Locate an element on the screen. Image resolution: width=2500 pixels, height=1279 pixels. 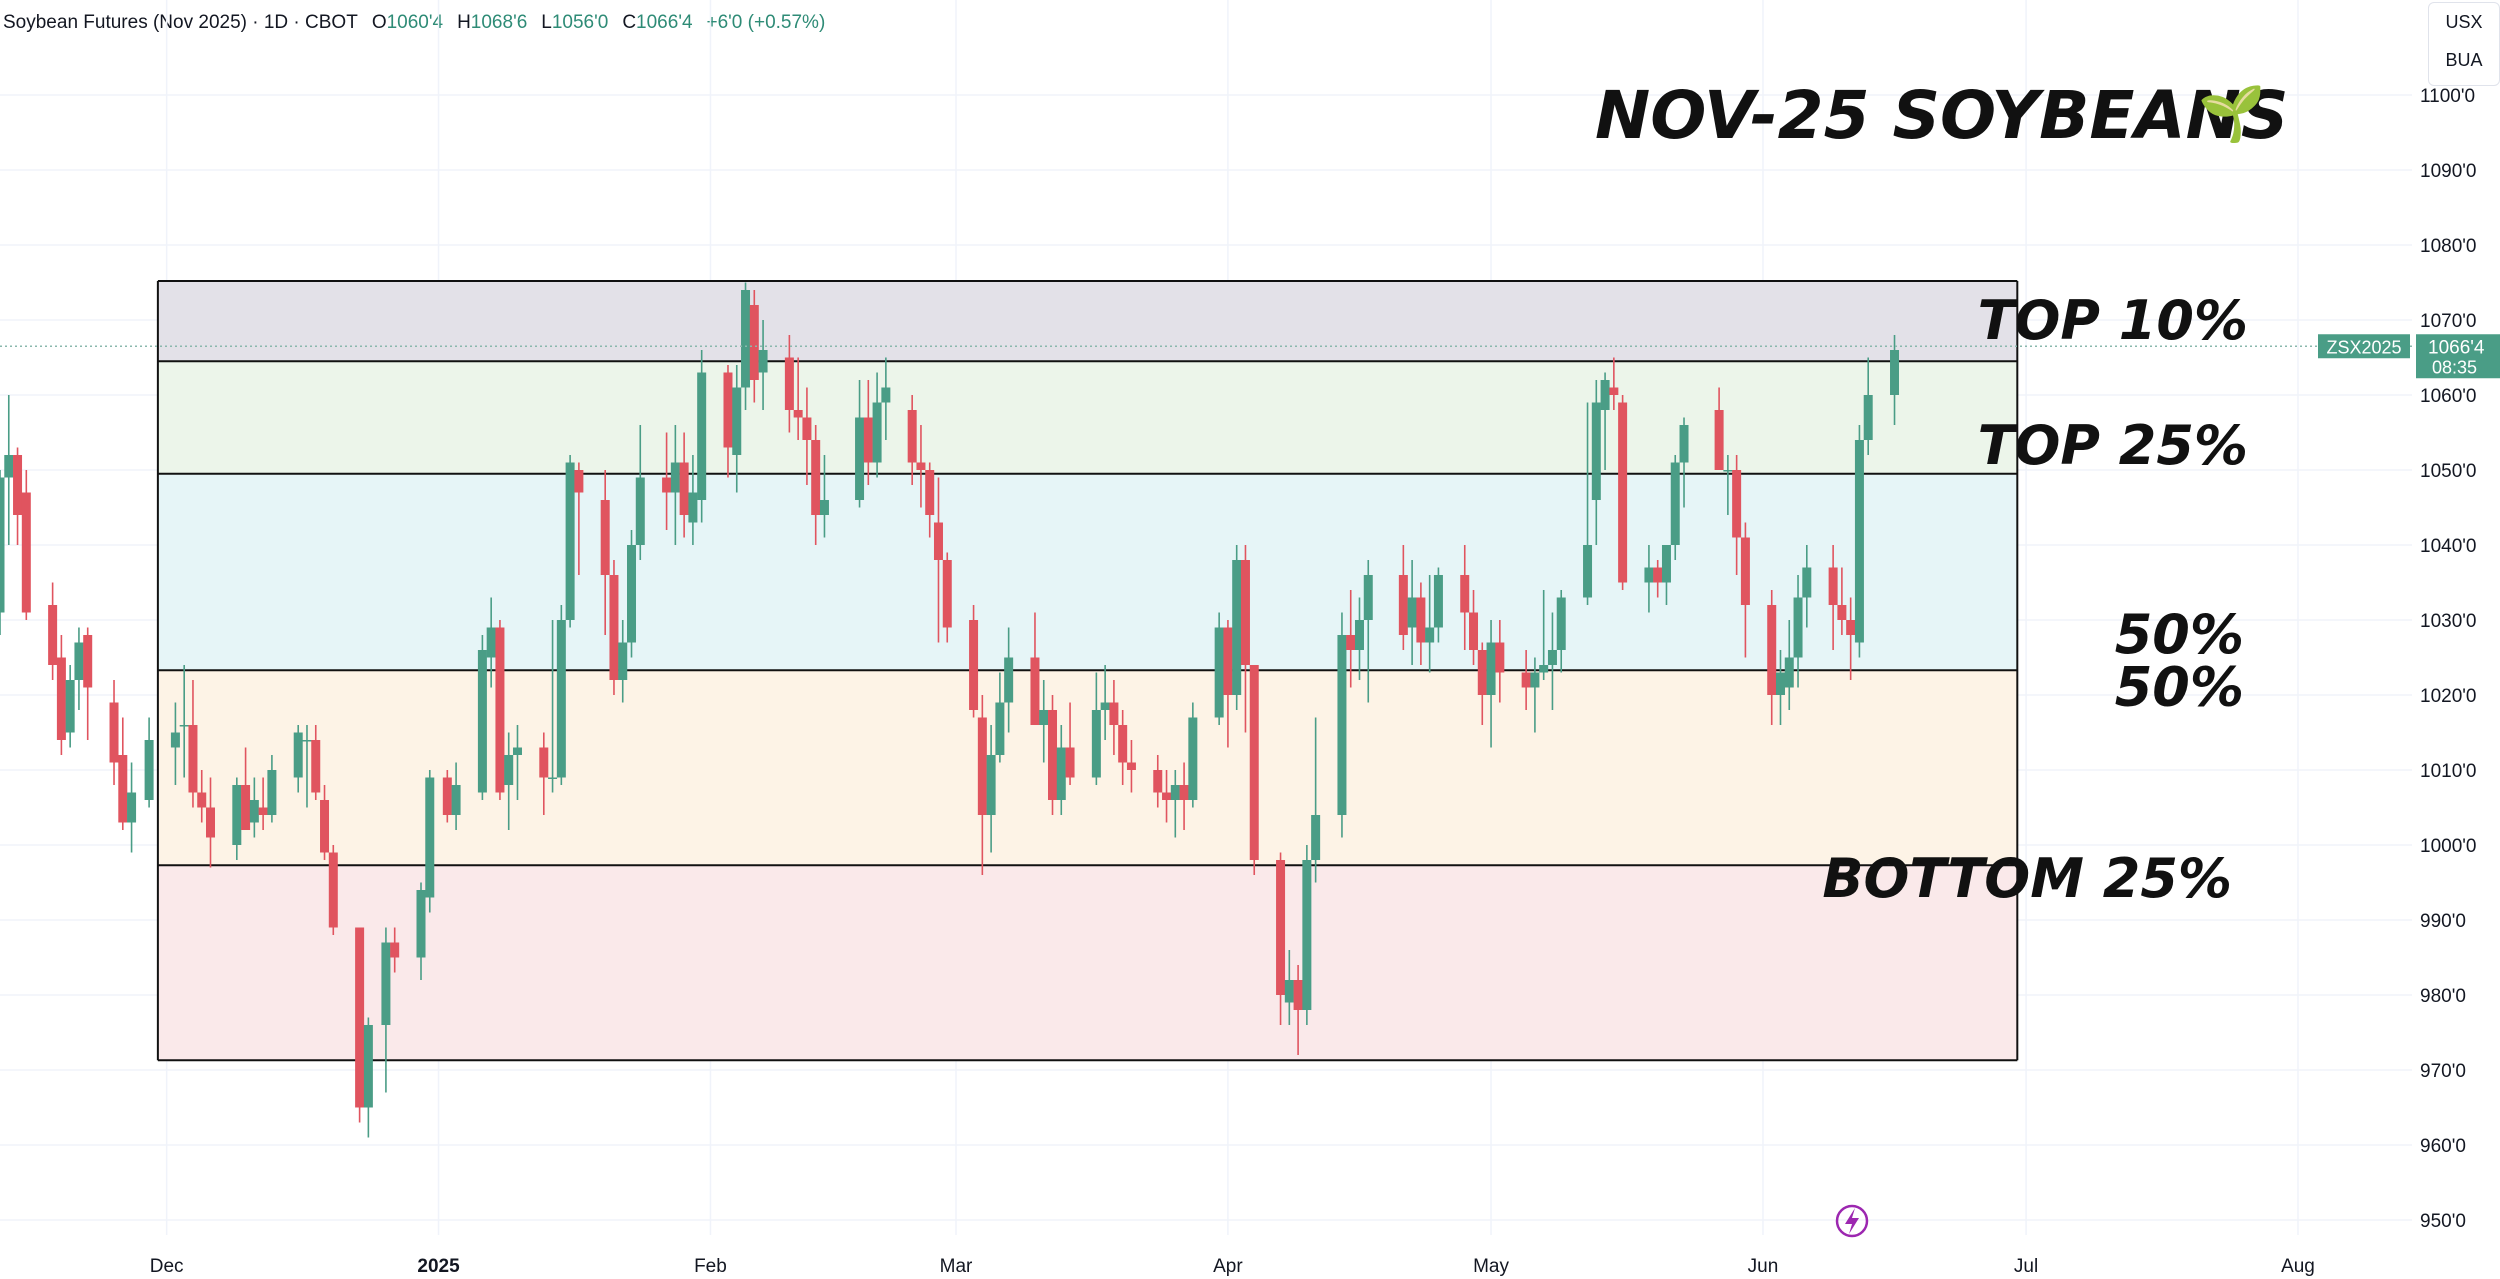
lightning-icon-button is located at coordinates (1852, 1221).